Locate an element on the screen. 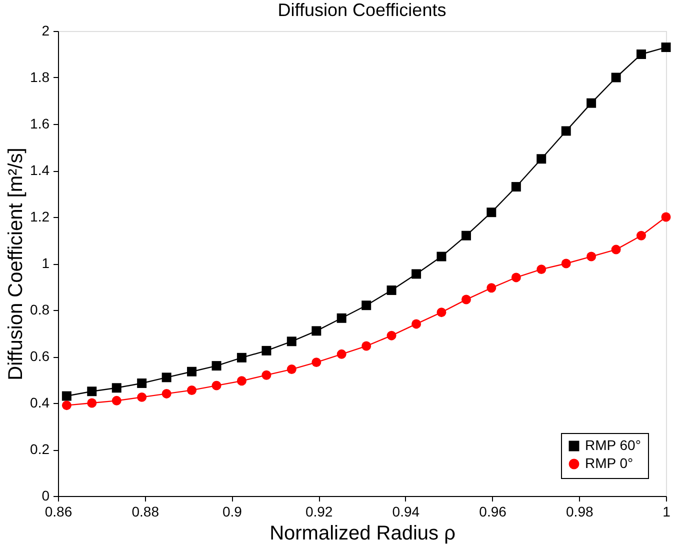 This screenshot has height=548, width=673. x-tick-label: 0.92 is located at coordinates (319, 512).